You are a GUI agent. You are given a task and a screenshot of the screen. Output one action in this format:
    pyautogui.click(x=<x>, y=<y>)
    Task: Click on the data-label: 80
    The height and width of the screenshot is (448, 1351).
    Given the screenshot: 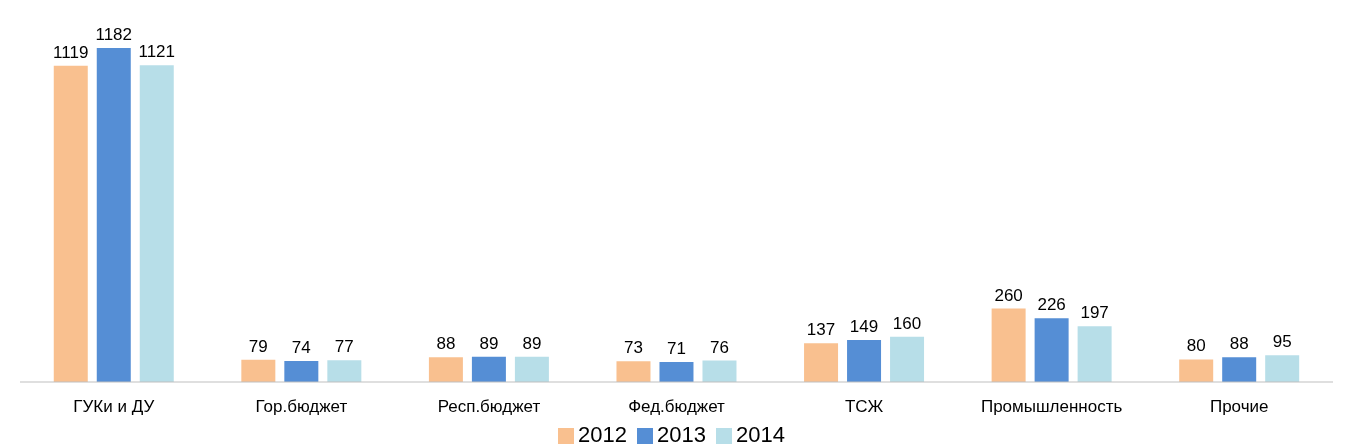 What is the action you would take?
    pyautogui.click(x=1196, y=346)
    